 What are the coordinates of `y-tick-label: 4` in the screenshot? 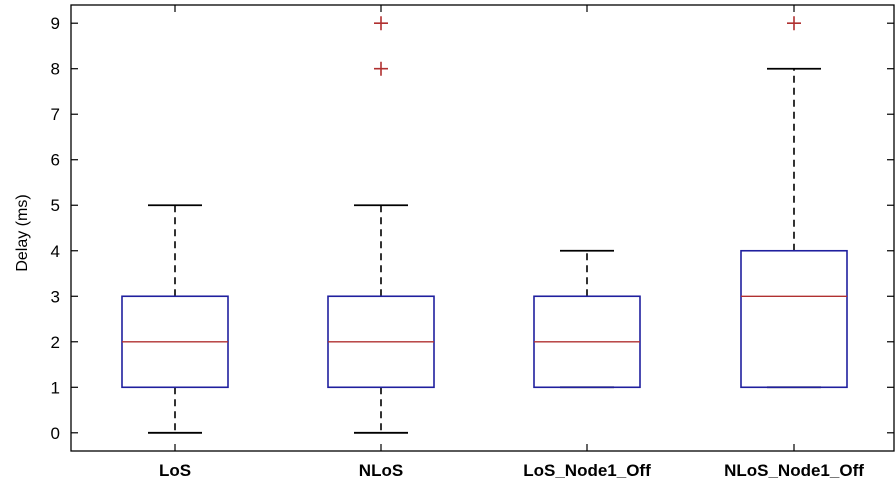 It's located at (55, 251).